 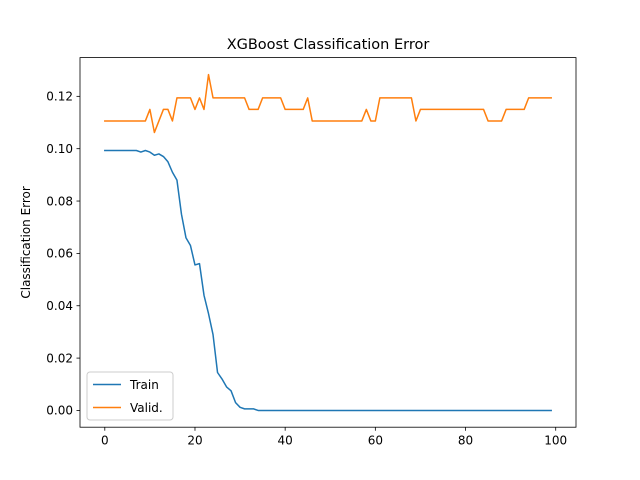 I want to click on y-tick-label: 0.12, so click(x=59, y=97).